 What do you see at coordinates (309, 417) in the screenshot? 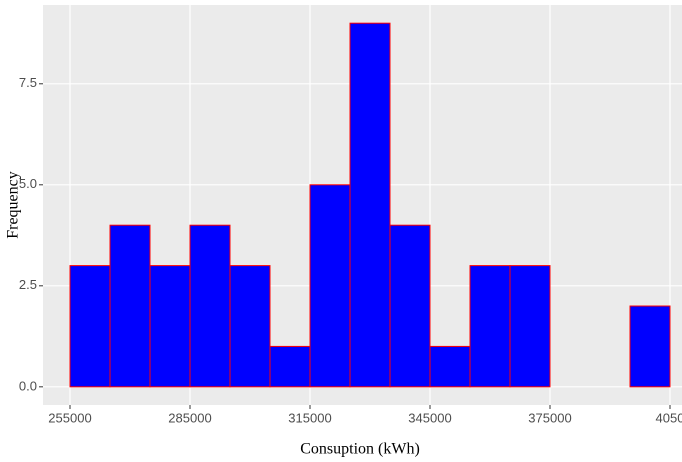
I see `x-tick-label: 315000` at bounding box center [309, 417].